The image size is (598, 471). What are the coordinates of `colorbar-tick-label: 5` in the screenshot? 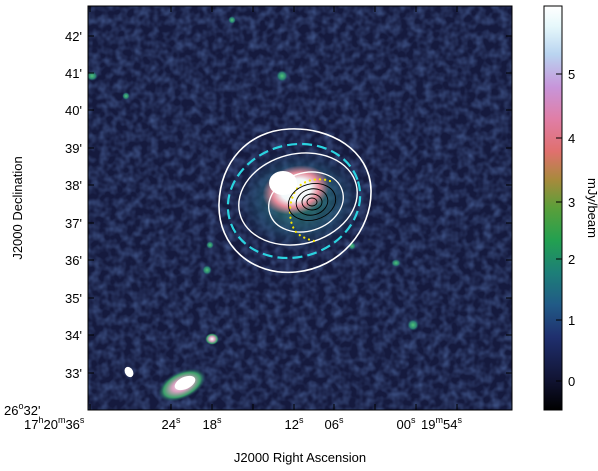 It's located at (571, 74).